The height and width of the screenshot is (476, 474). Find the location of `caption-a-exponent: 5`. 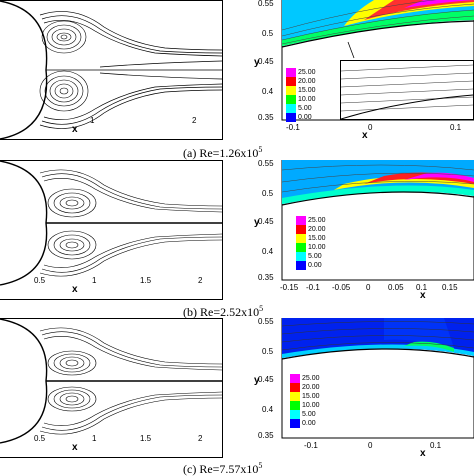

caption-a-exponent: 5 is located at coordinates (260, 149).